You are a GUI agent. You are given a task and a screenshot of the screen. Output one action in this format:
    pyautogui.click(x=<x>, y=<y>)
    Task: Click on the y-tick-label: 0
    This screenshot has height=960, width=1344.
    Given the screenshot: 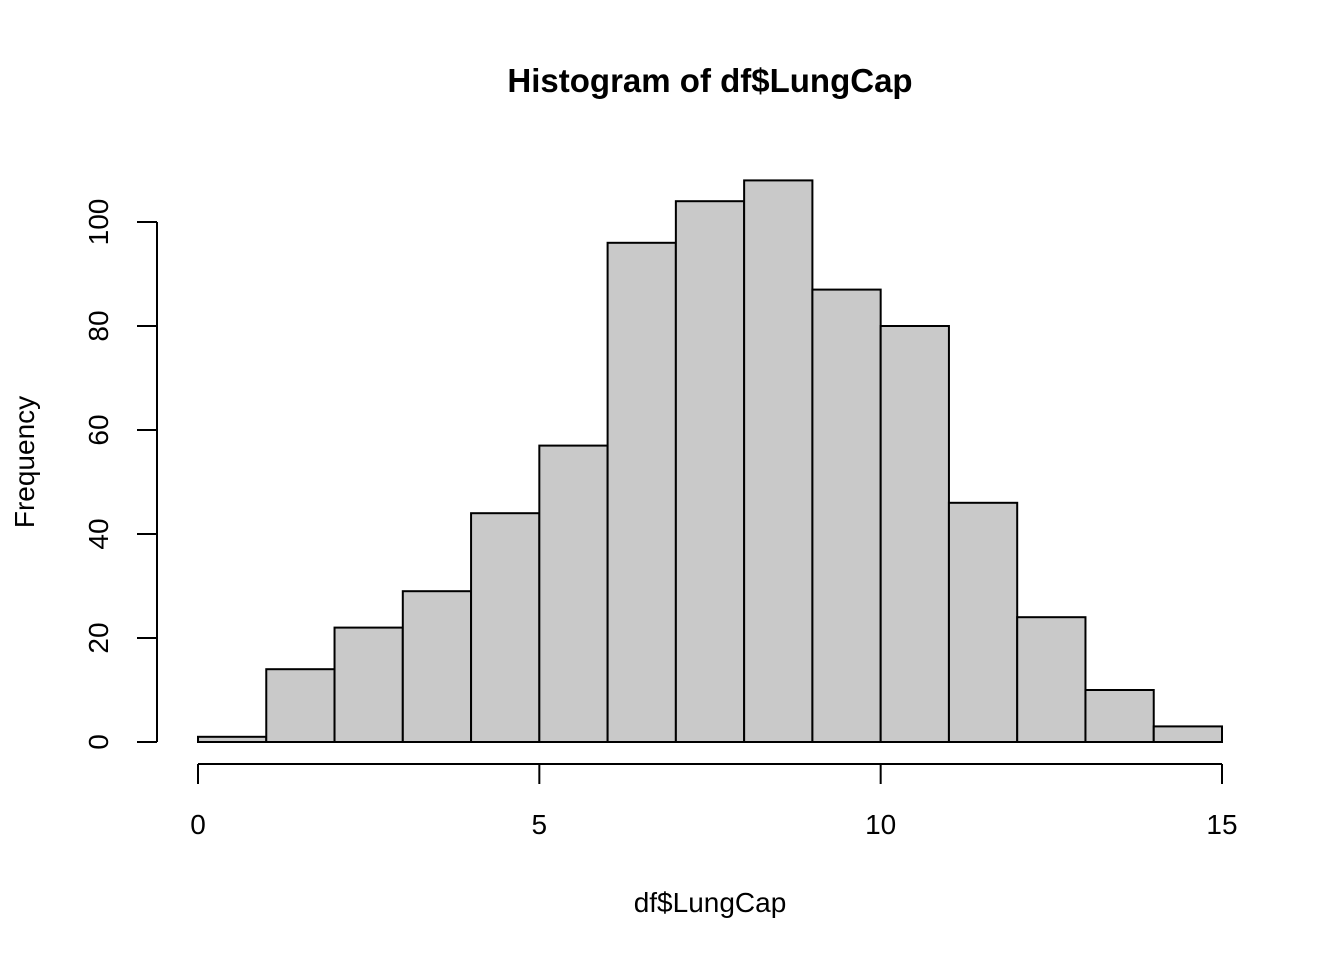 What is the action you would take?
    pyautogui.click(x=98, y=742)
    